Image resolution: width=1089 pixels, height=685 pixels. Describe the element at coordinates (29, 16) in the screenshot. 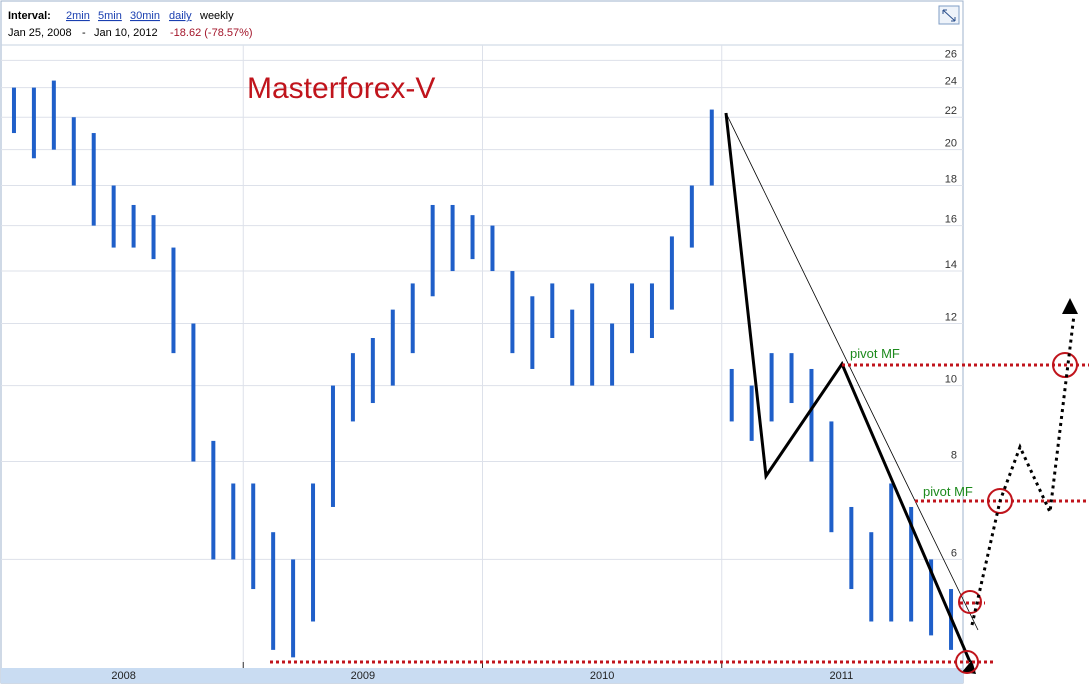

I see `interval-label: Interval:` at that location.